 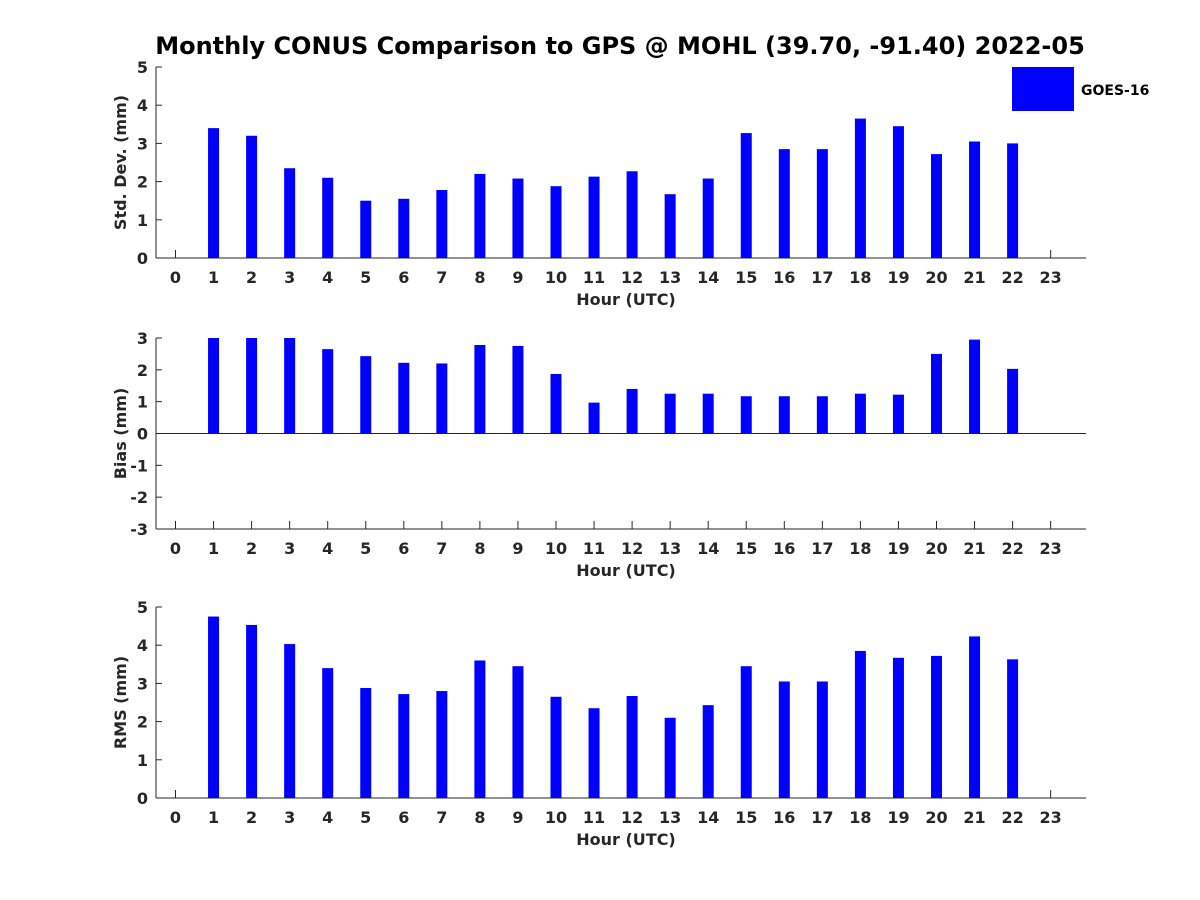 I want to click on y-axis-label: Bias (mm), so click(x=120, y=434).